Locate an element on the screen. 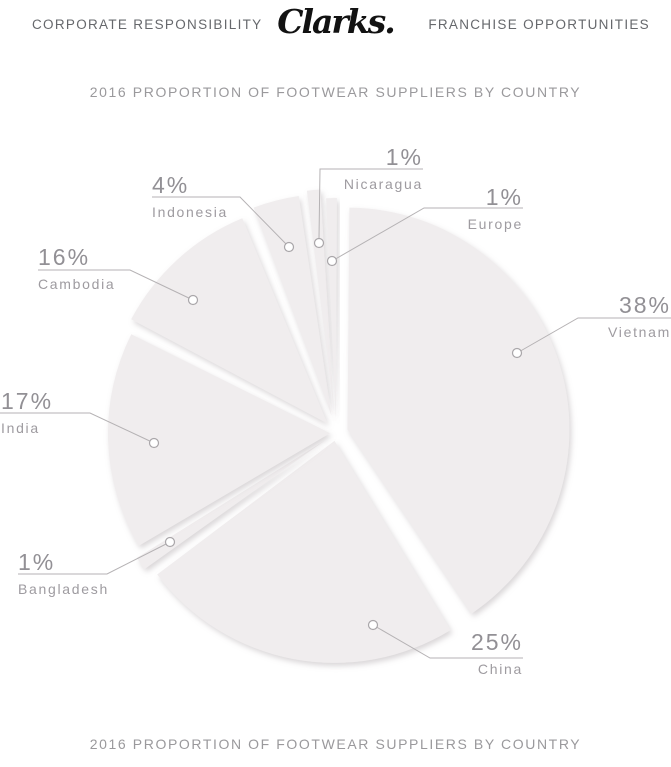  leader-line-bangladesh is located at coordinates (94, 558).